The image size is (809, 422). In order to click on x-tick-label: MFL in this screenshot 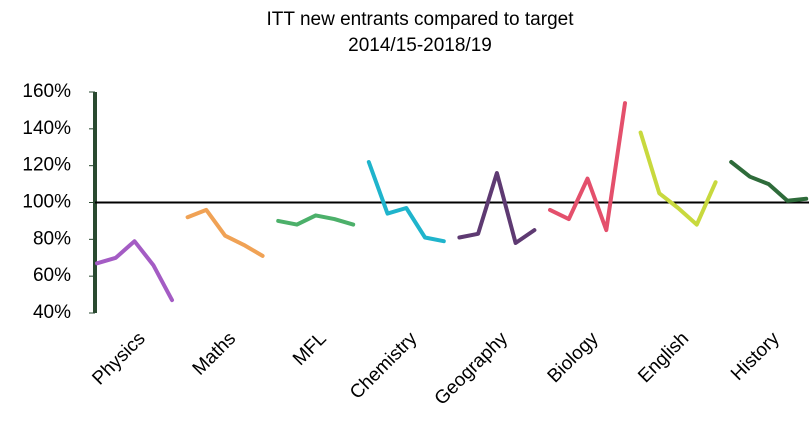, I will do `click(310, 349)`.